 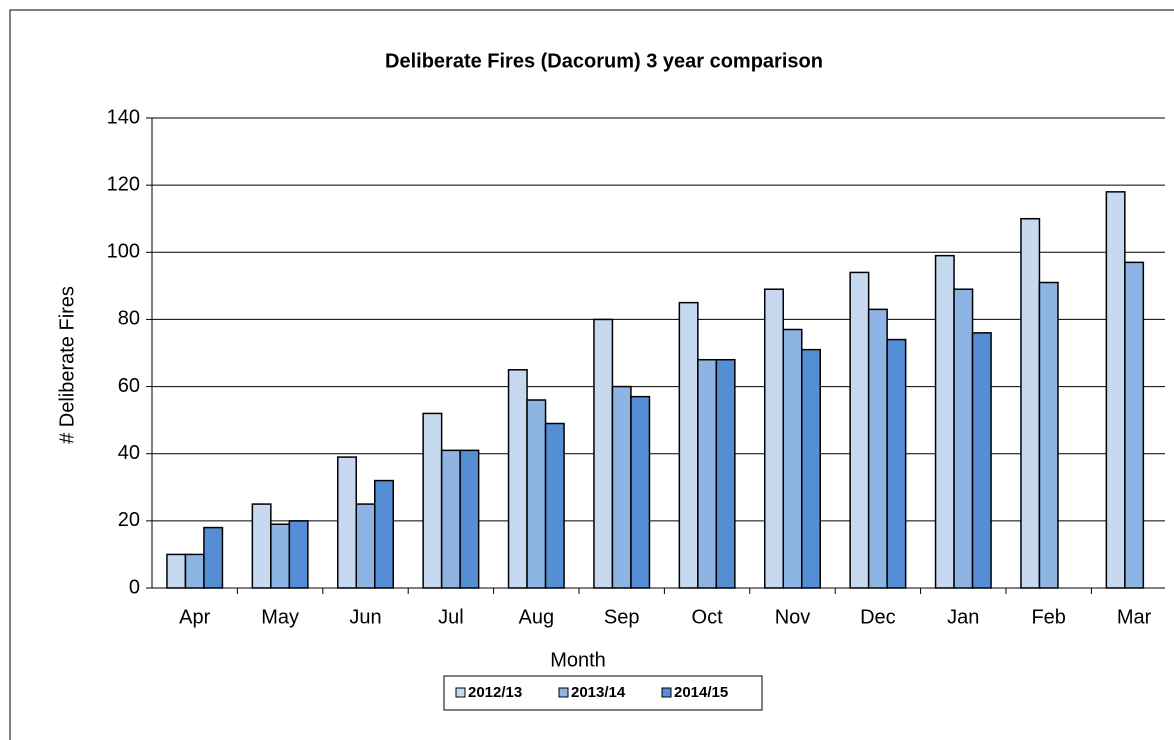 I want to click on x-axis-label: Month, so click(x=578, y=660).